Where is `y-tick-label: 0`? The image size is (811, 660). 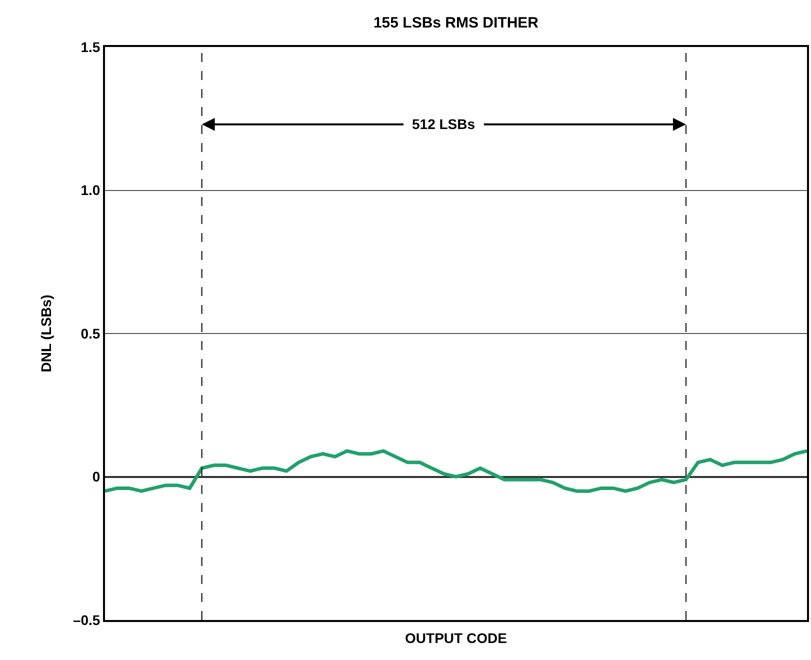 y-tick-label: 0 is located at coordinates (96, 476).